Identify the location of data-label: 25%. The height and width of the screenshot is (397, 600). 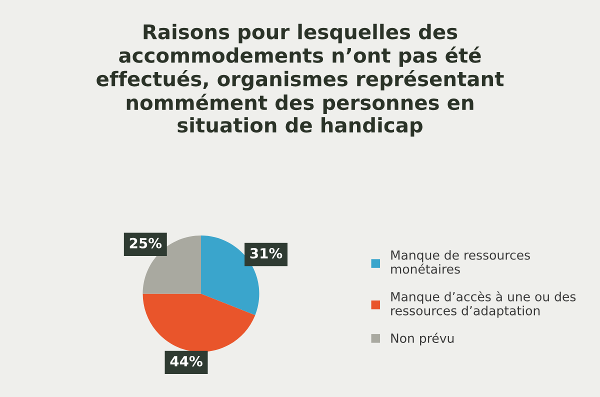
(146, 243).